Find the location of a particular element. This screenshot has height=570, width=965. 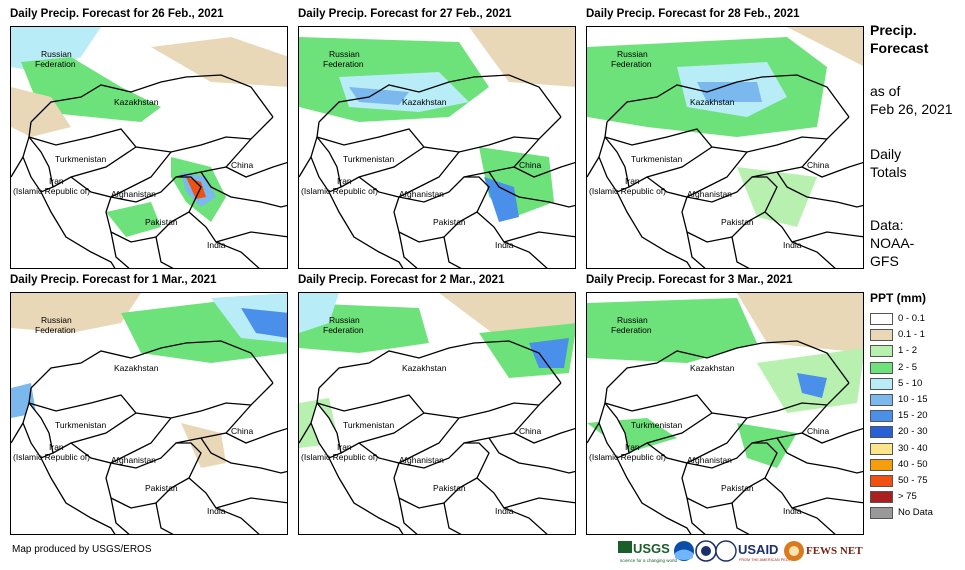

panel-title: Daily Precip. Forecast for 28 Feb., 2021 is located at coordinates (693, 14).